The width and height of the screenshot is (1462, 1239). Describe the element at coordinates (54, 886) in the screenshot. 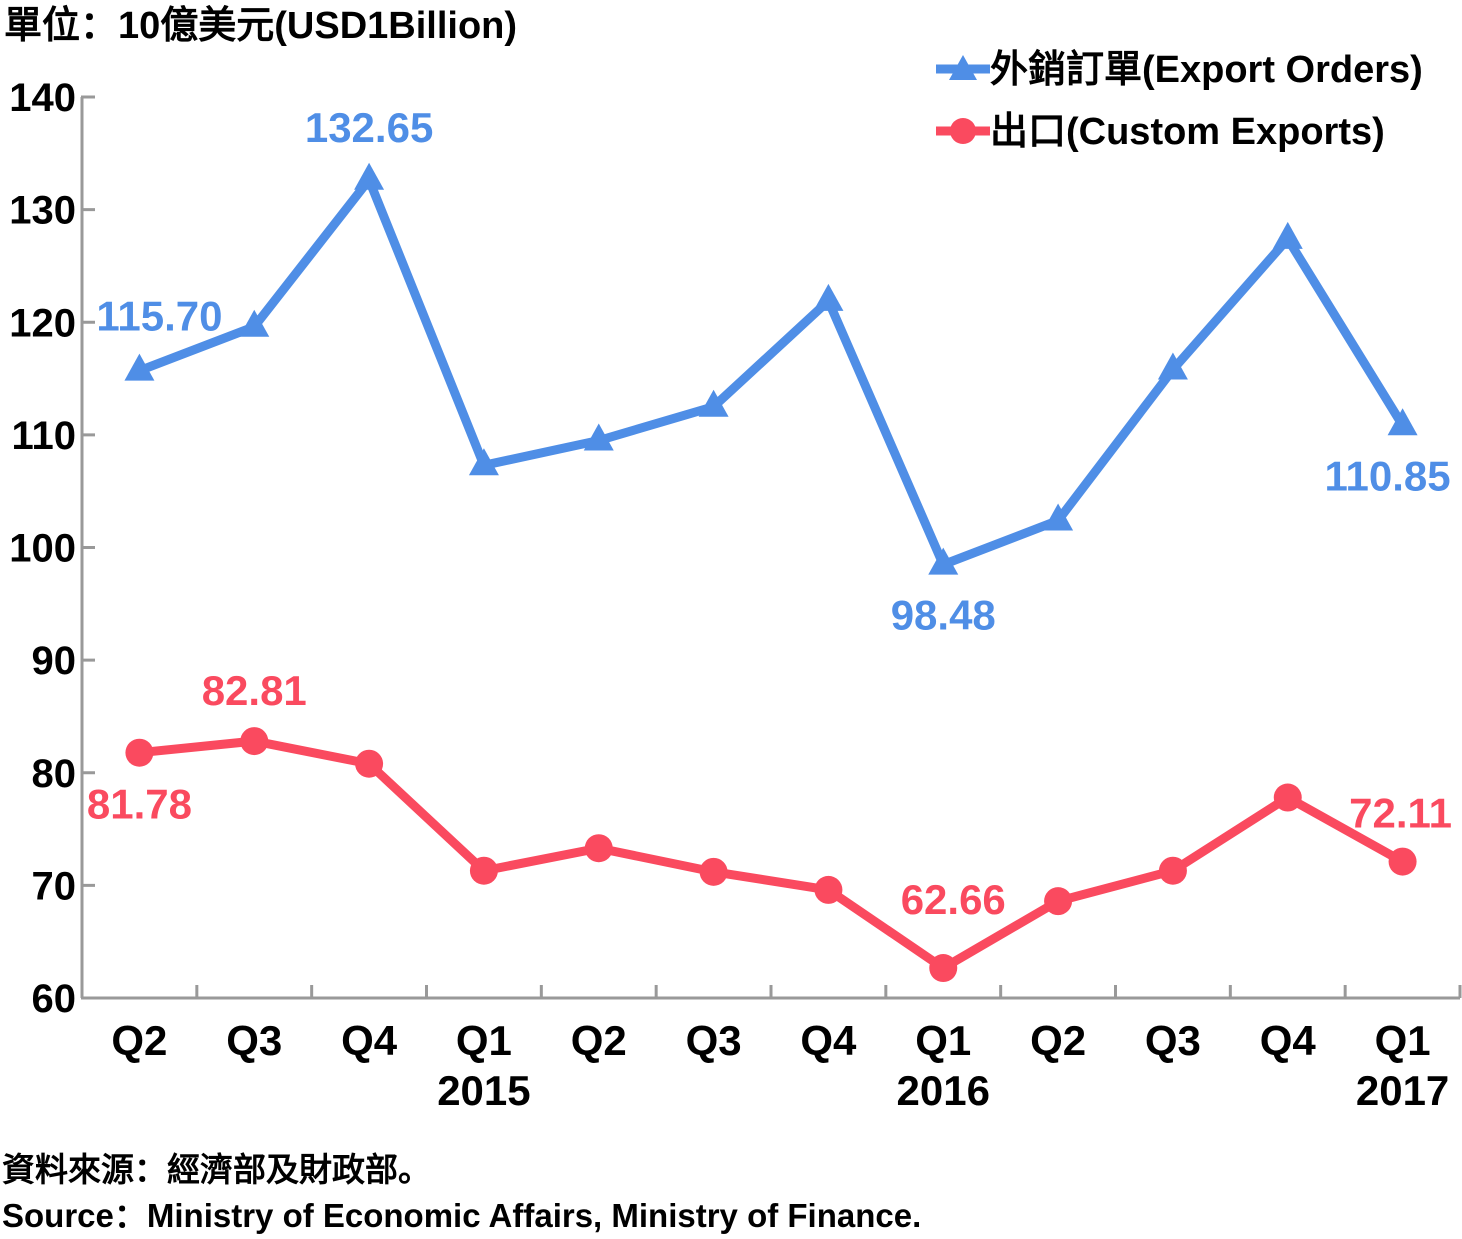

I see `y-tick-label: 70` at that location.